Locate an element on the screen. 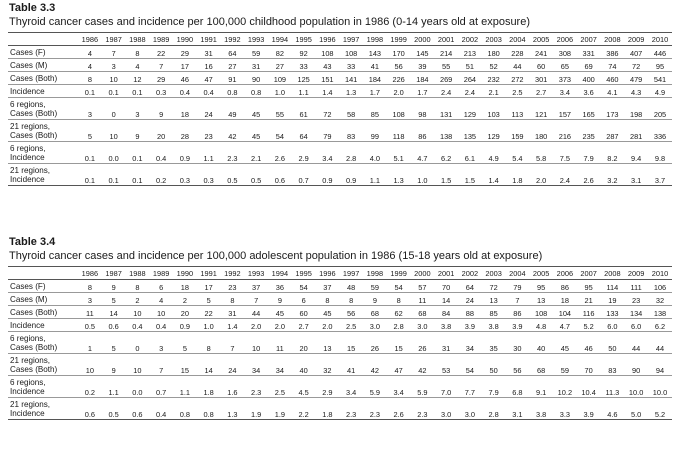 The width and height of the screenshot is (680, 472). table-cell: 1.0 is located at coordinates (208, 325).